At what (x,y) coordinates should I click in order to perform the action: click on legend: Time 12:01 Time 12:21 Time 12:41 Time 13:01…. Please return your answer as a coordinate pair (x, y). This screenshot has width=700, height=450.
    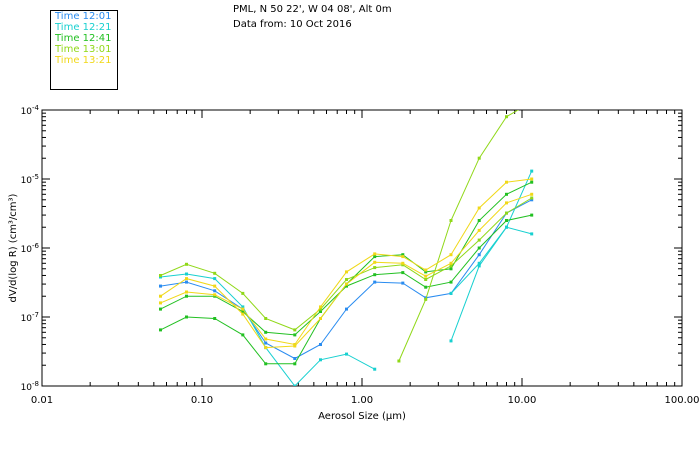
    Looking at the image, I should click on (84, 50).